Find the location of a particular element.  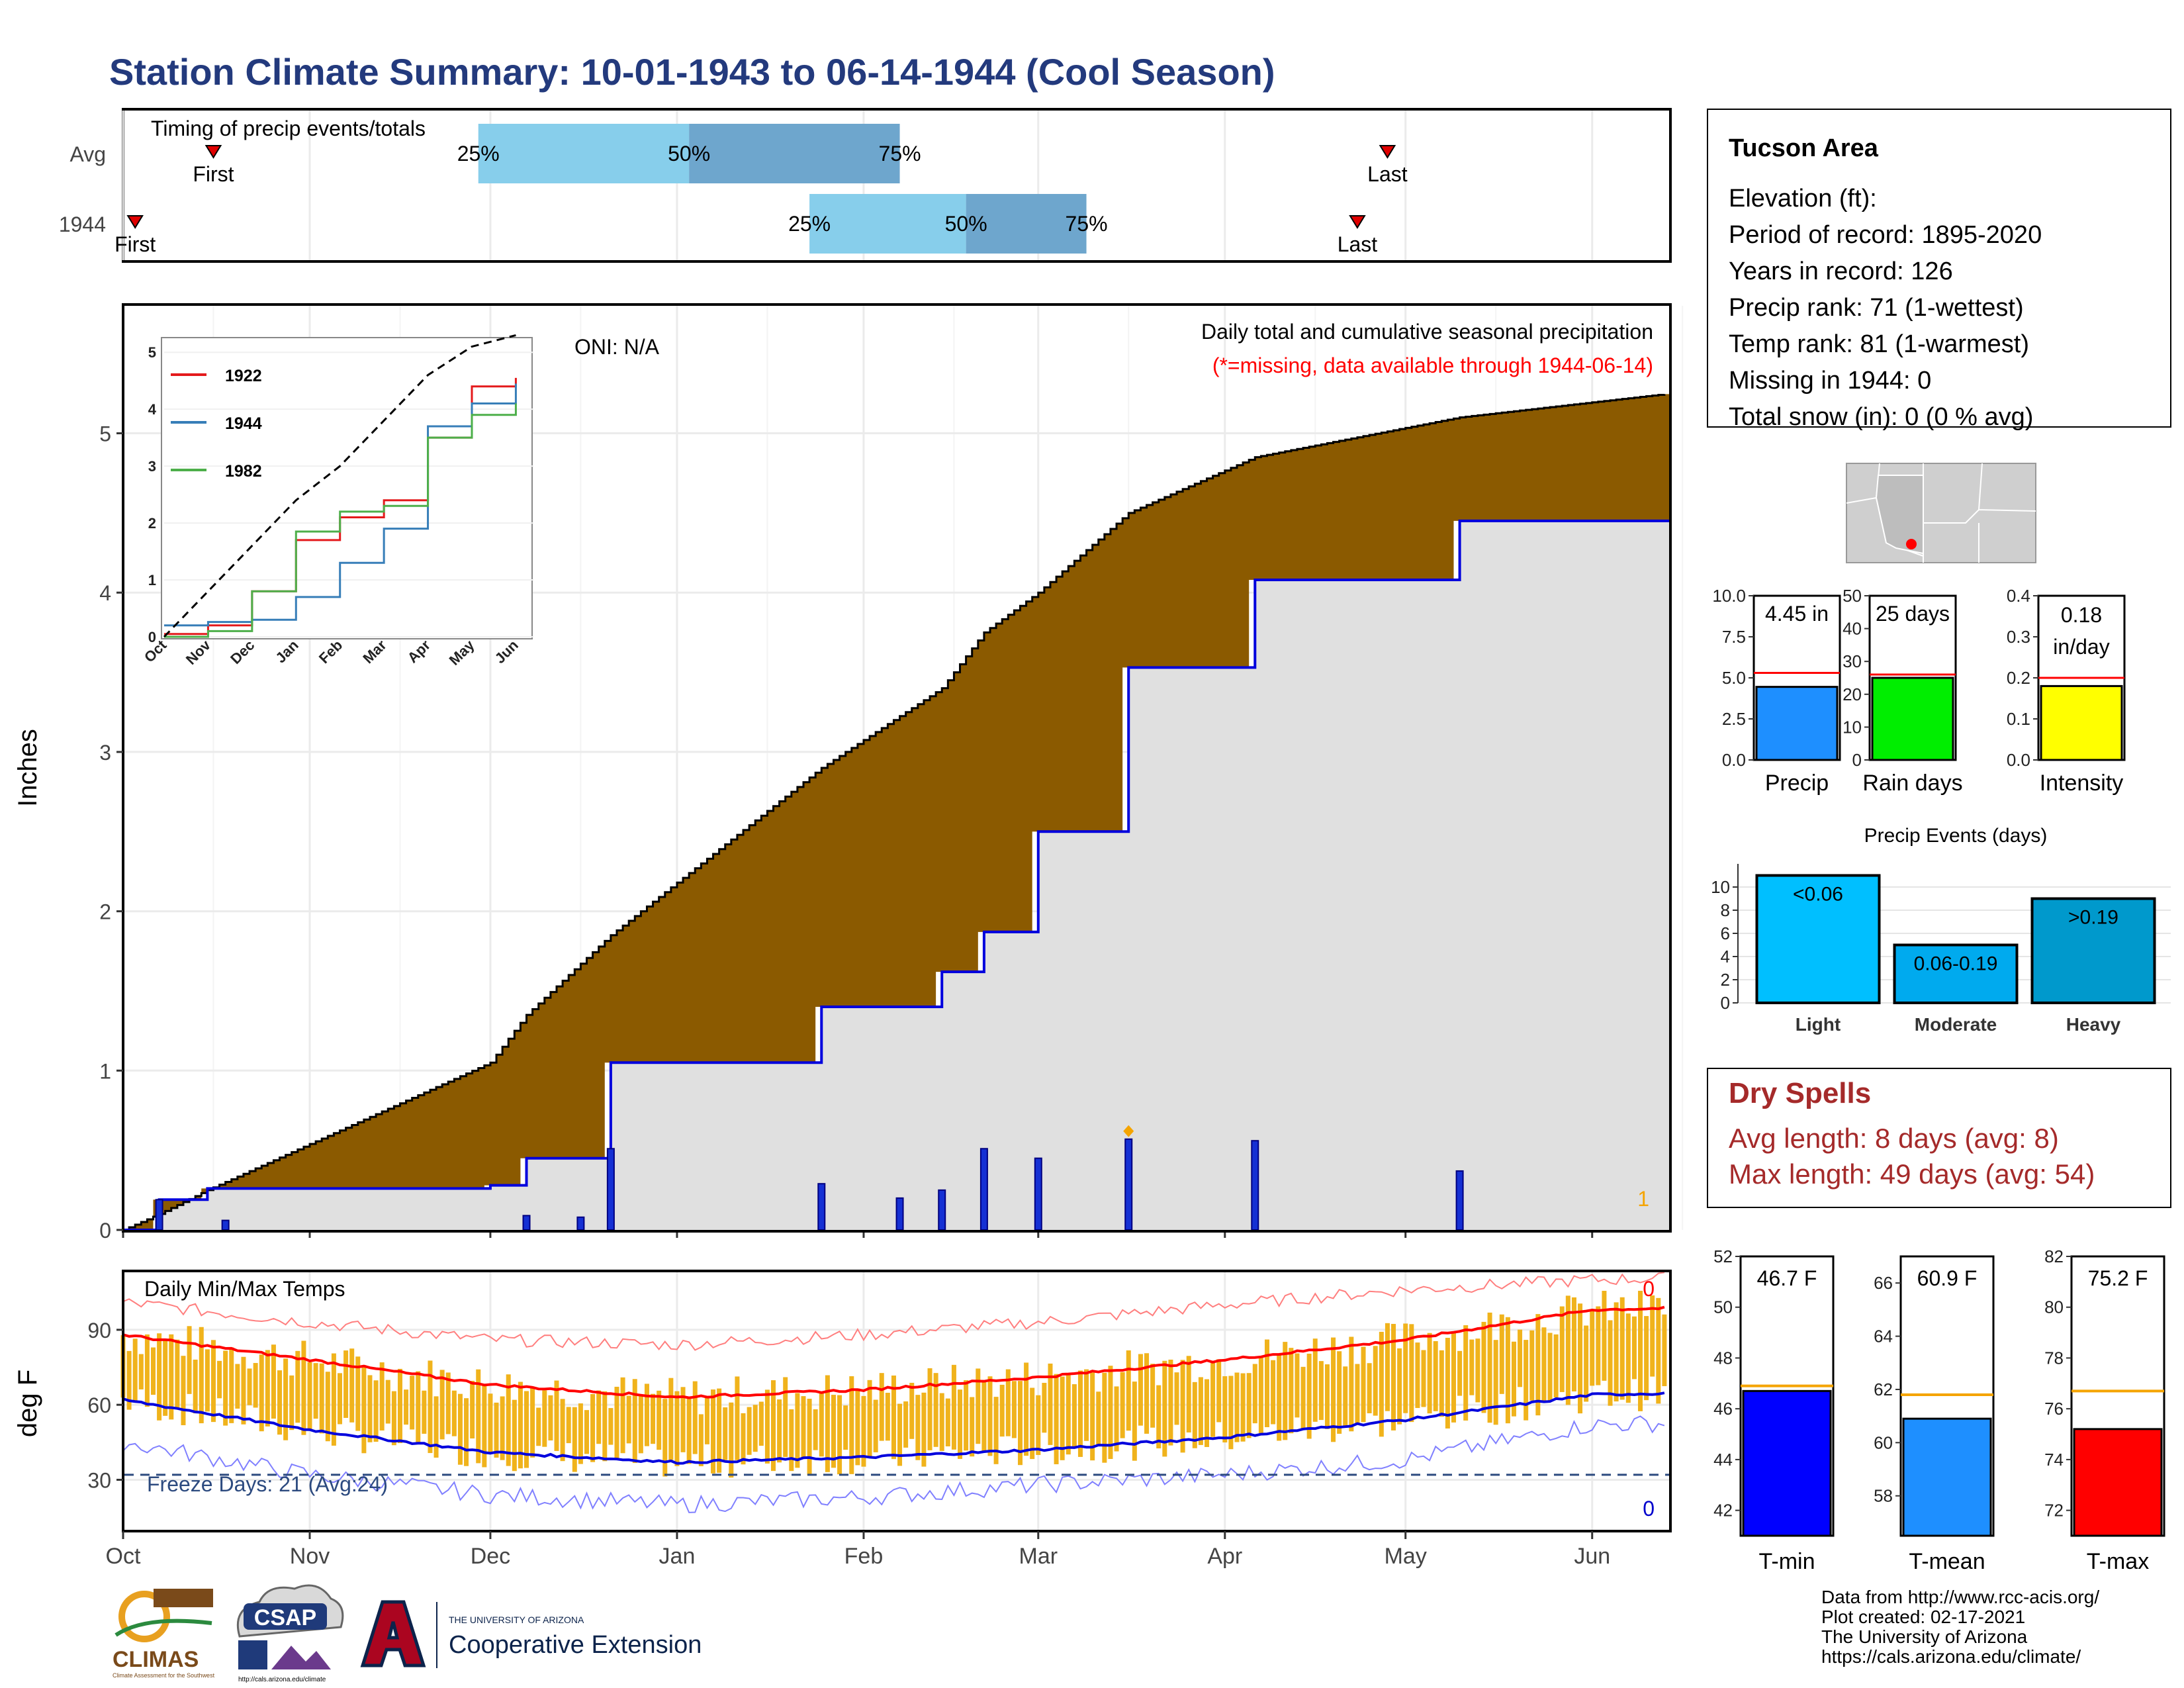

precip-y-axis: 0 1 2 3 4 5 is located at coordinates (111, 832).